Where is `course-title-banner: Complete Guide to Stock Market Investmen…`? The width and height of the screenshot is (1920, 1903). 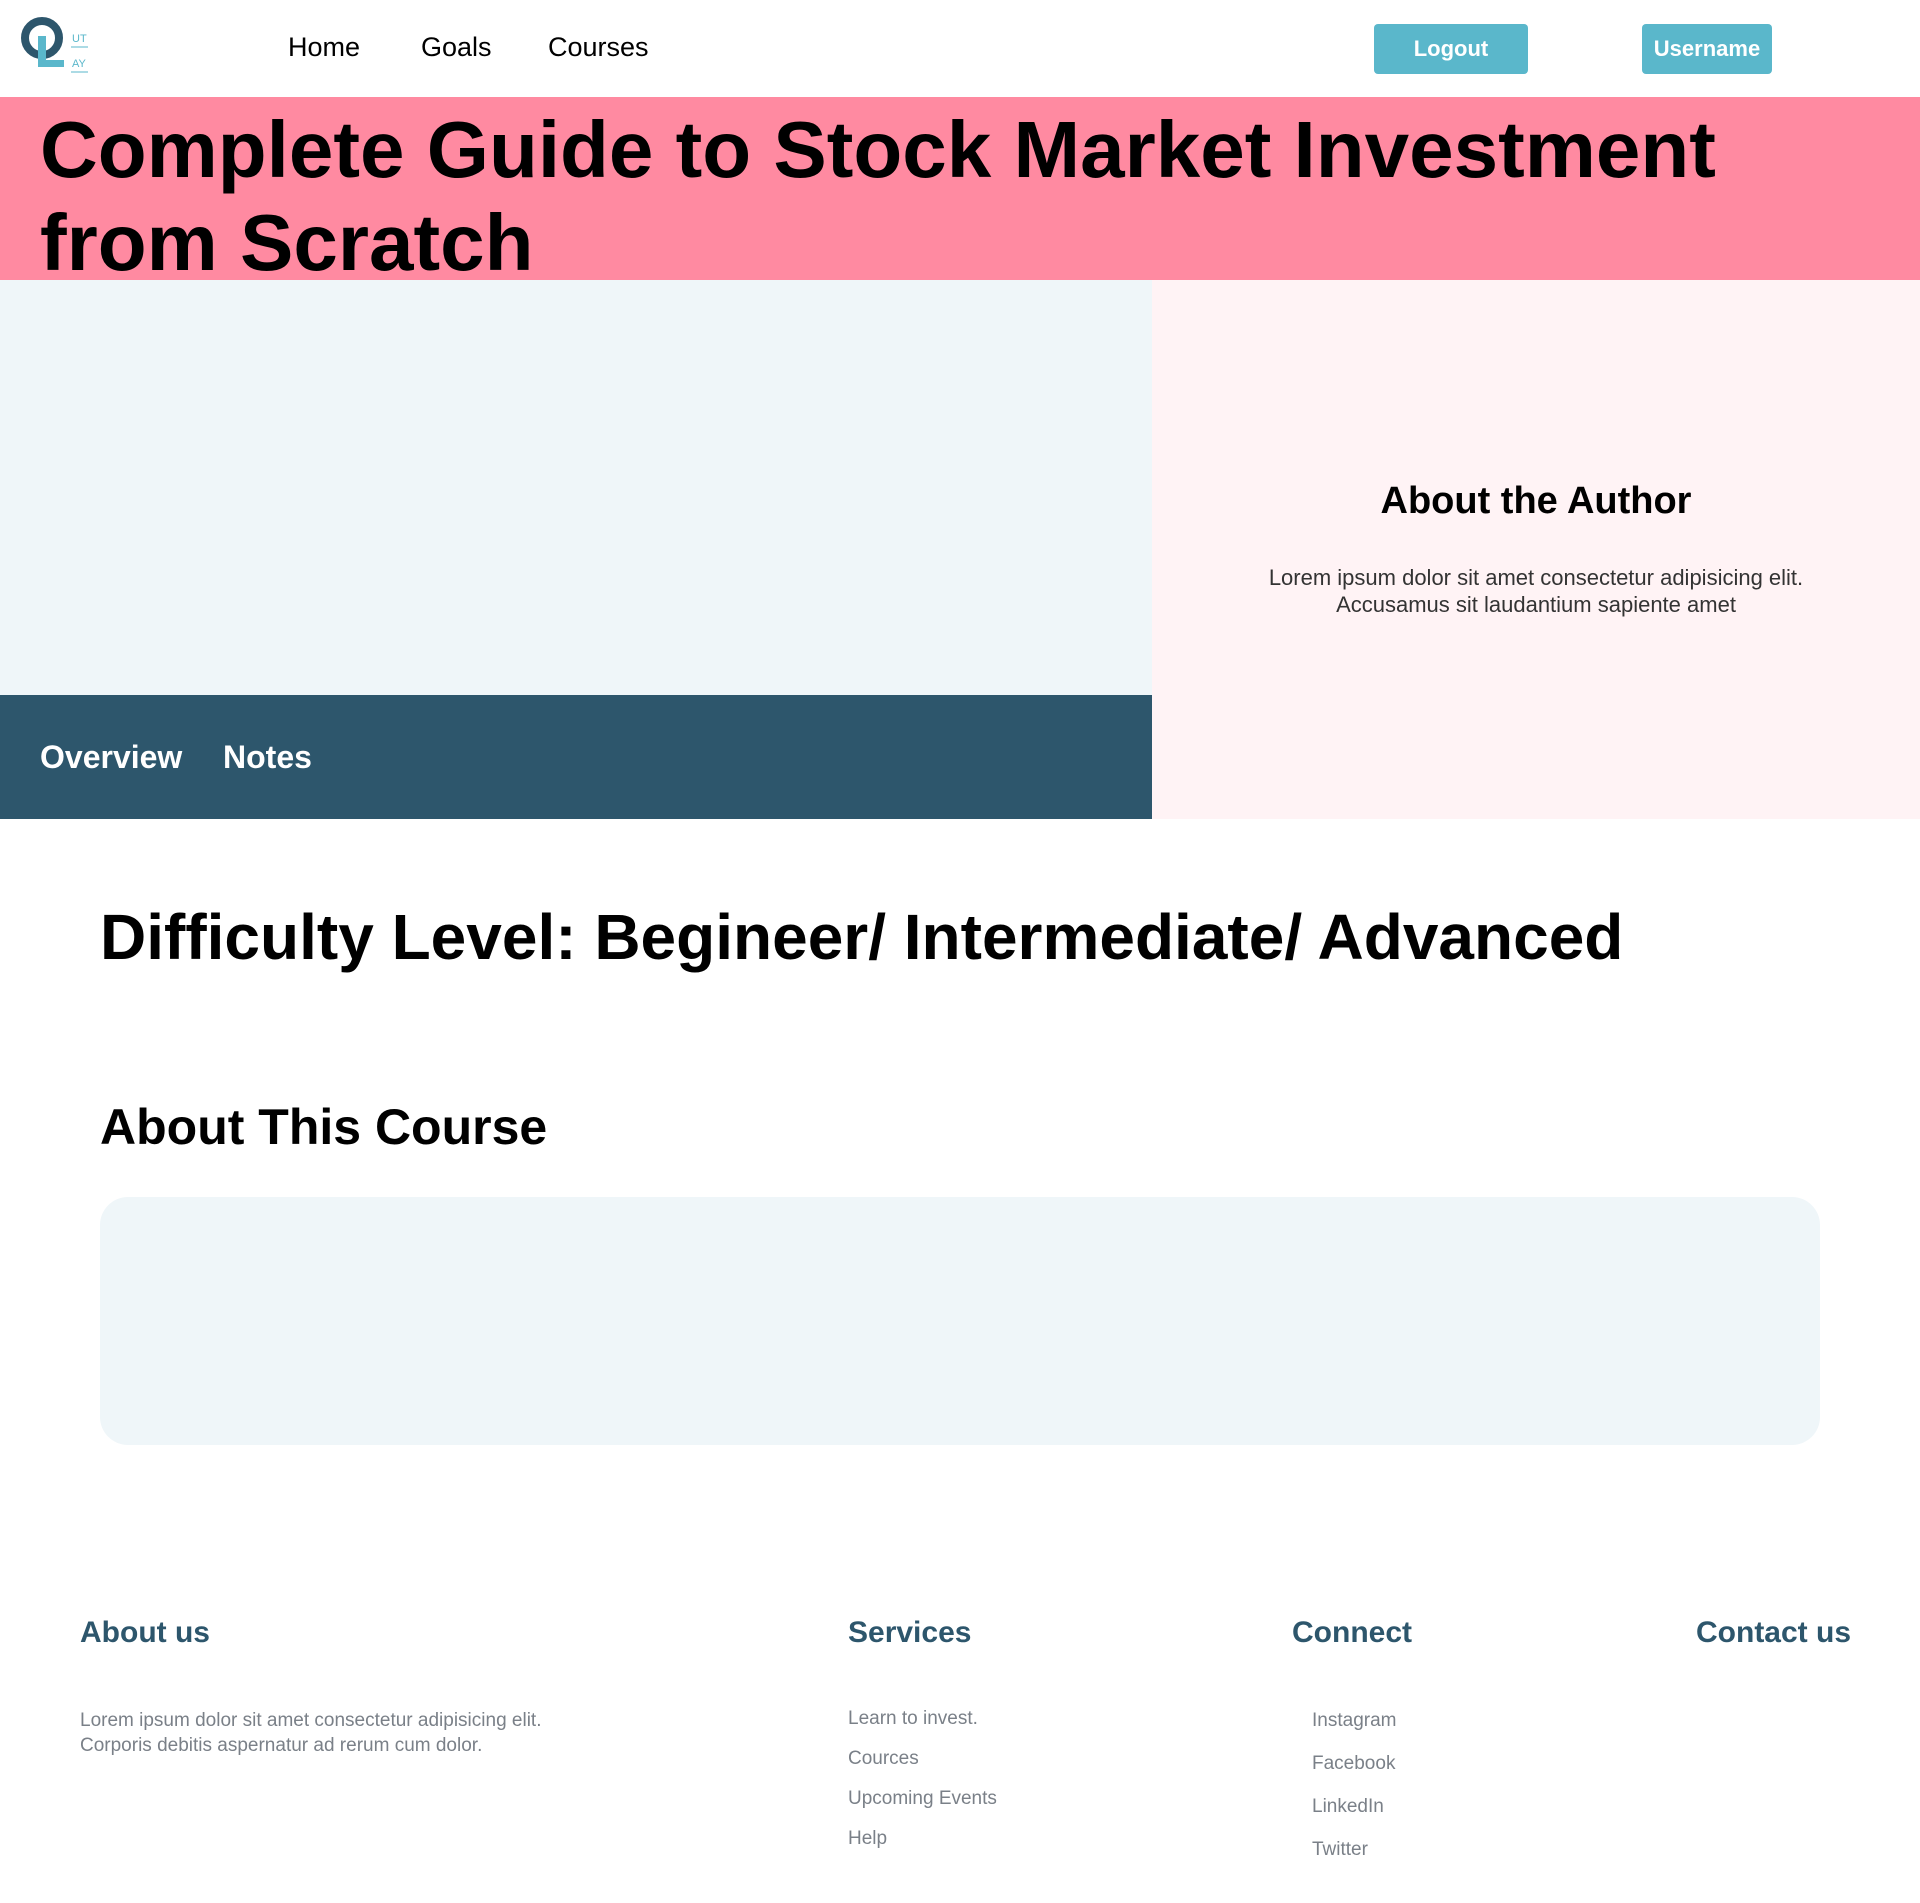 course-title-banner: Complete Guide to Stock Market Investmen… is located at coordinates (960, 192).